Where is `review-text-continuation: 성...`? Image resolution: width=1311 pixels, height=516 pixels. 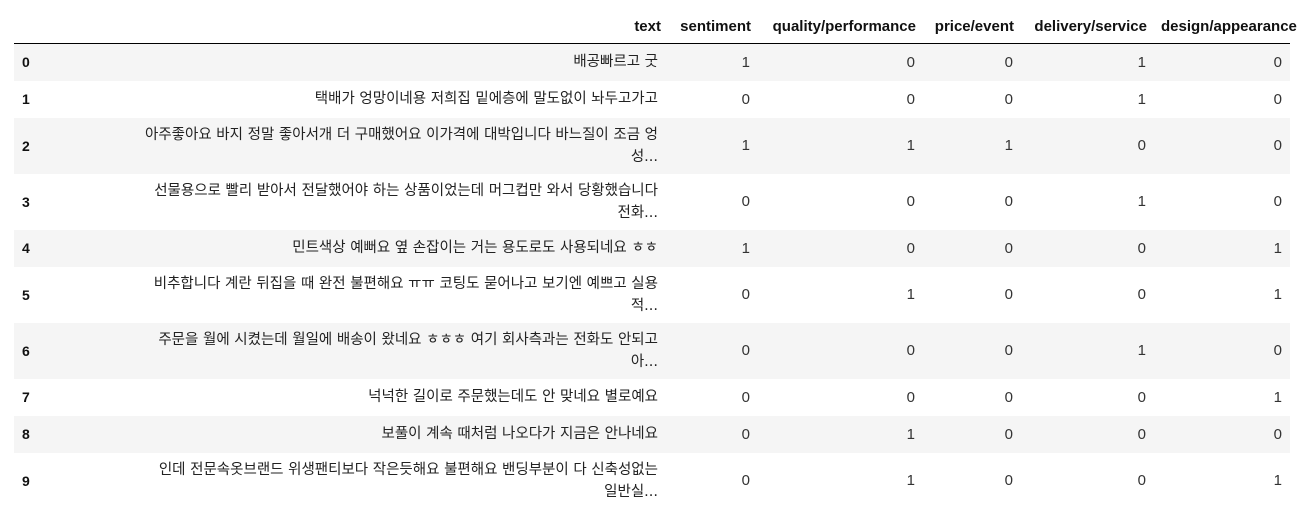 review-text-continuation: 성... is located at coordinates (644, 156).